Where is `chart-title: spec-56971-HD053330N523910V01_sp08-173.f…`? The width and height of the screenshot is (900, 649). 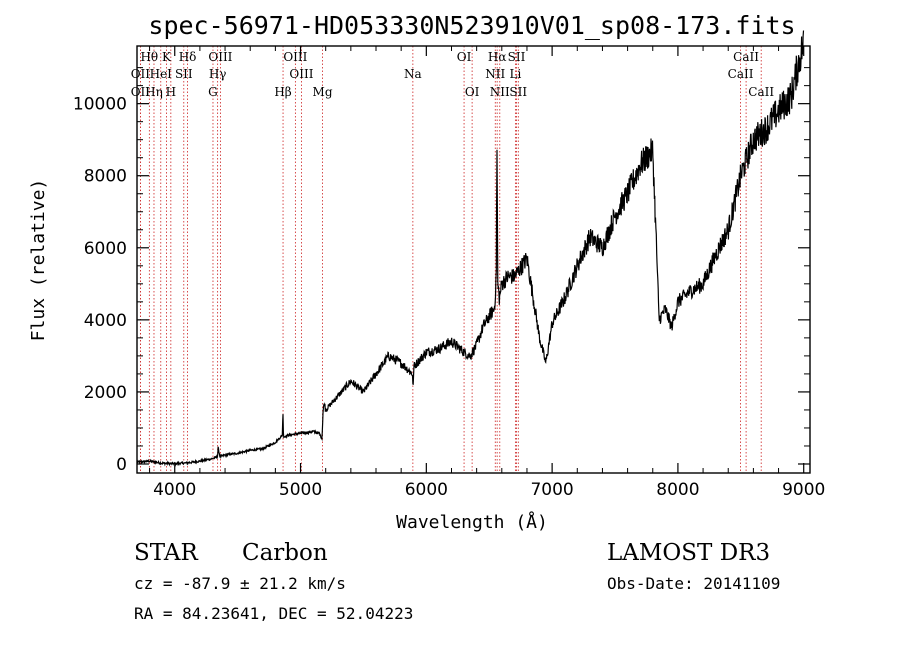
chart-title: spec-56971-HD053330N523910V01_sp08-173.f… is located at coordinates (471, 25).